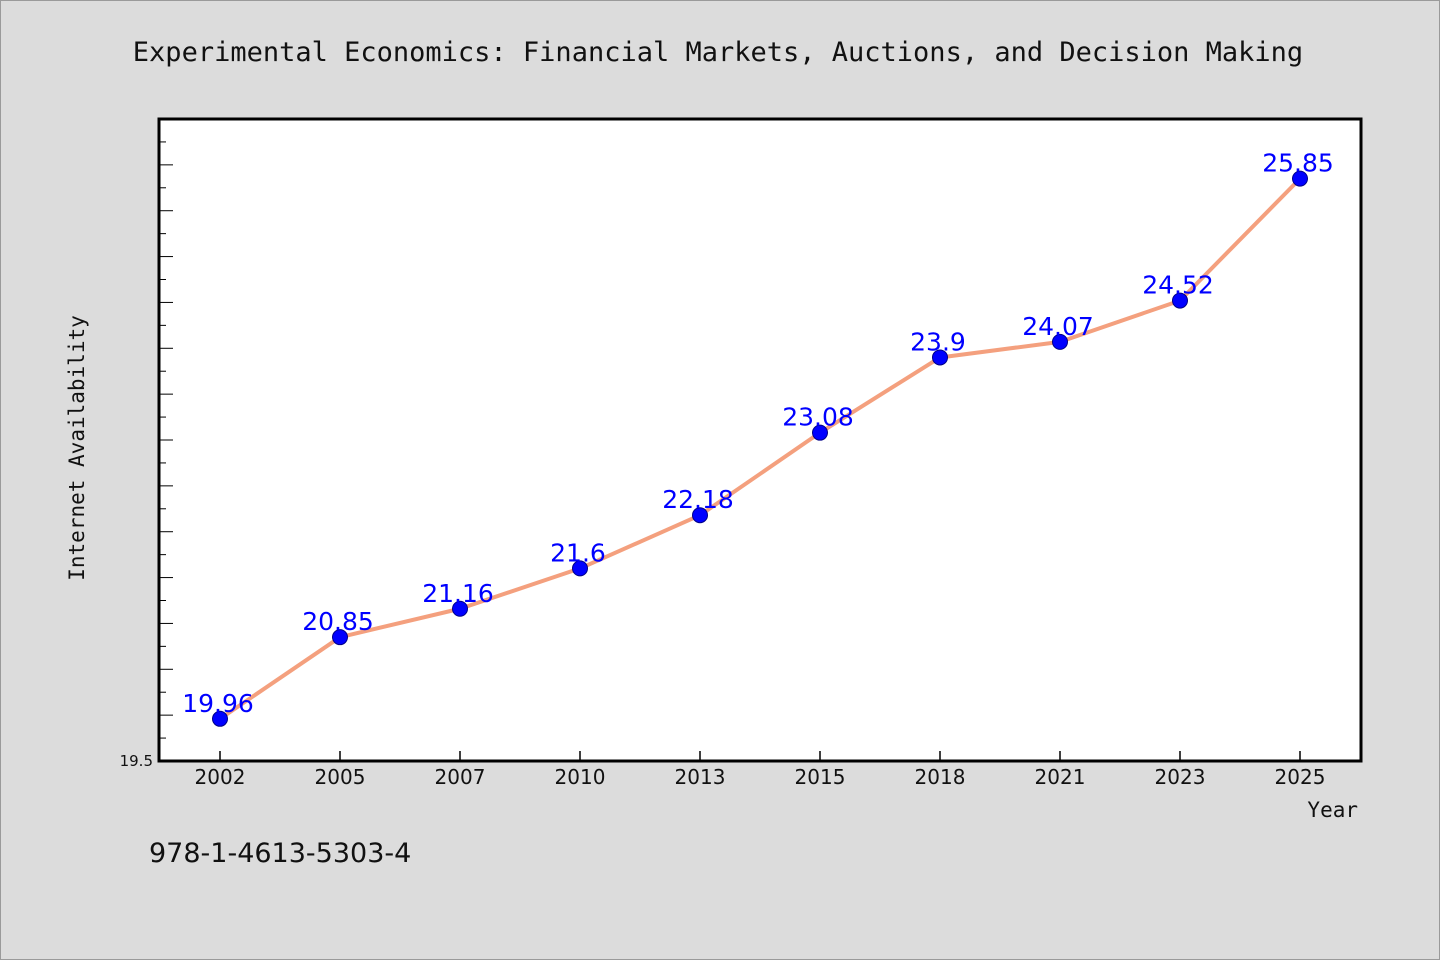  Describe the element at coordinates (760, 756) in the screenshot. I see `x-axis-ticks` at that location.